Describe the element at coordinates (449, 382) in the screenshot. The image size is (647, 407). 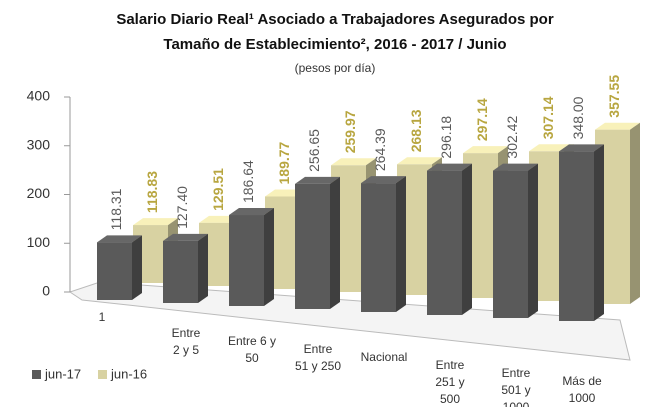
I see `x-tick-label: 251 y` at that location.